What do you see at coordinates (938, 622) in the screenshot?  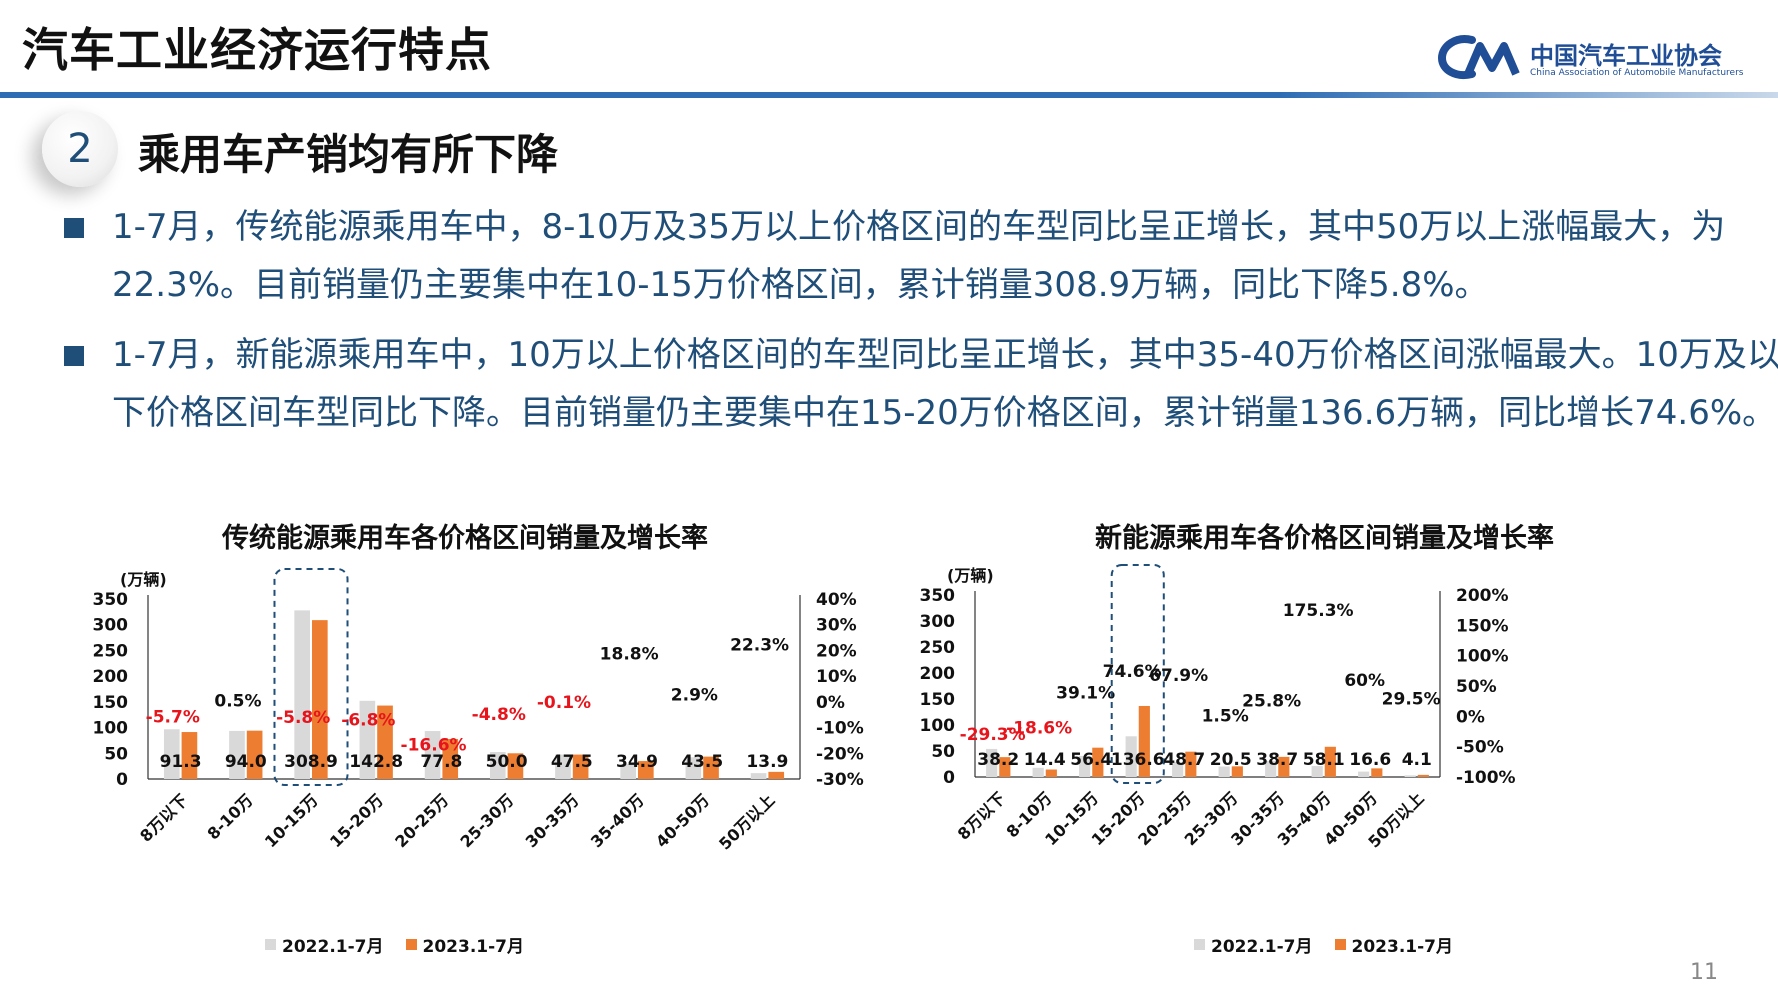 I see `y-tick-label-left: 300` at bounding box center [938, 622].